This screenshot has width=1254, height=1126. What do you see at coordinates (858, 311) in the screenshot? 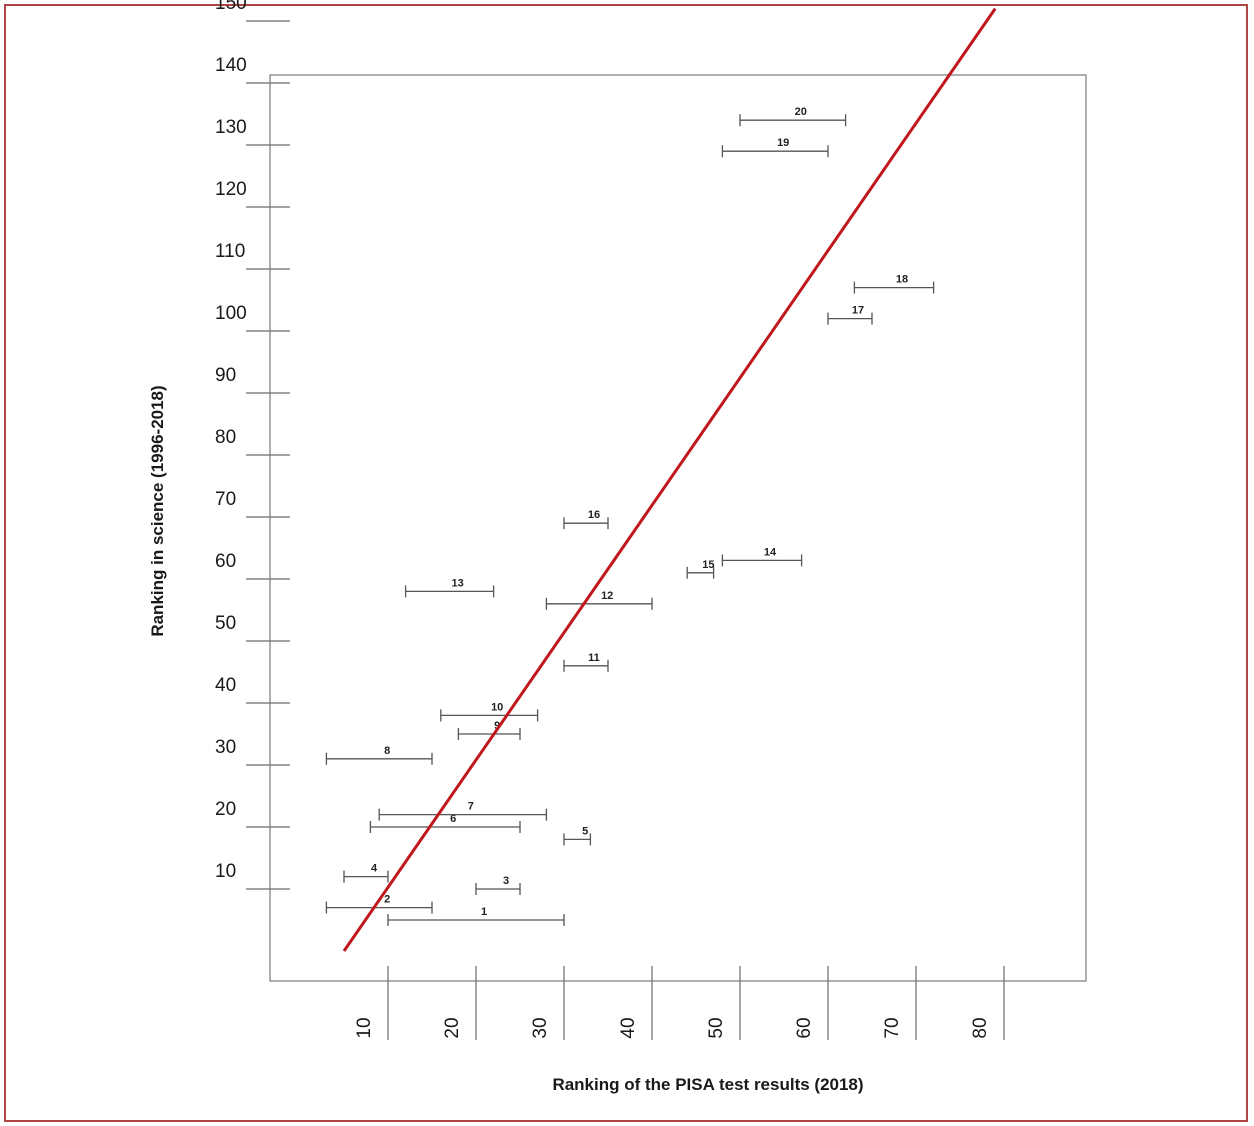
I see `interval-label: 17` at bounding box center [858, 311].